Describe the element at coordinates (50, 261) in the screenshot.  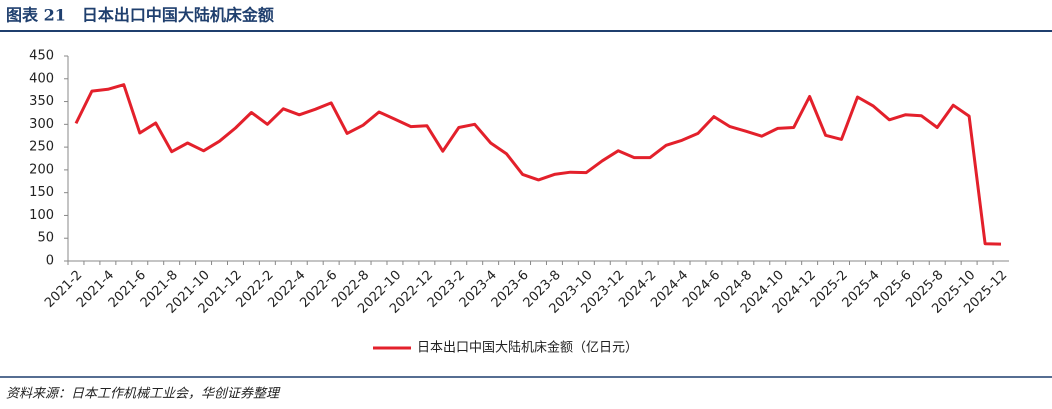
I see `y-tick-label: 0` at that location.